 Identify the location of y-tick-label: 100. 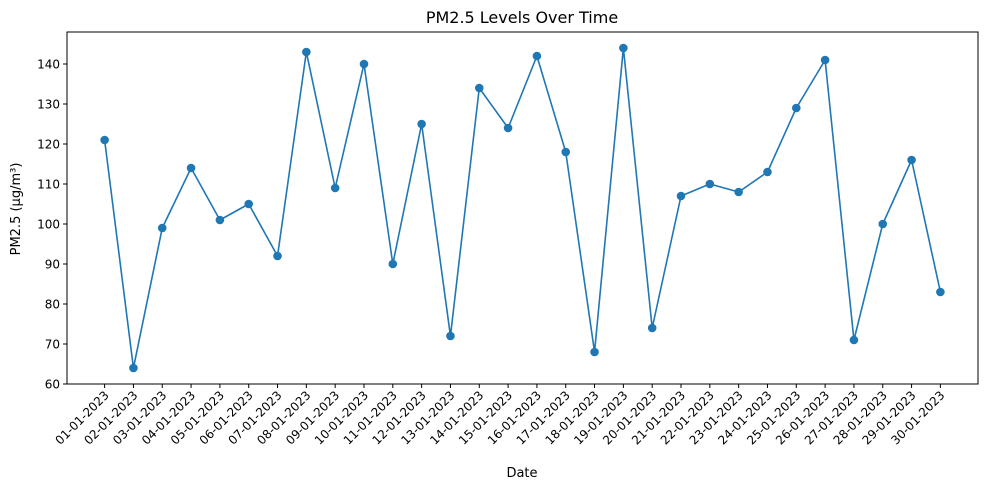
(48, 225).